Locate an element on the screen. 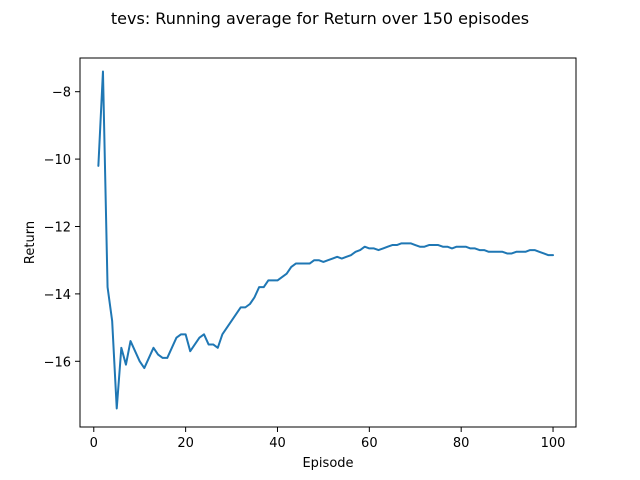 The width and height of the screenshot is (640, 480). x-tick-label: 80 is located at coordinates (461, 443).